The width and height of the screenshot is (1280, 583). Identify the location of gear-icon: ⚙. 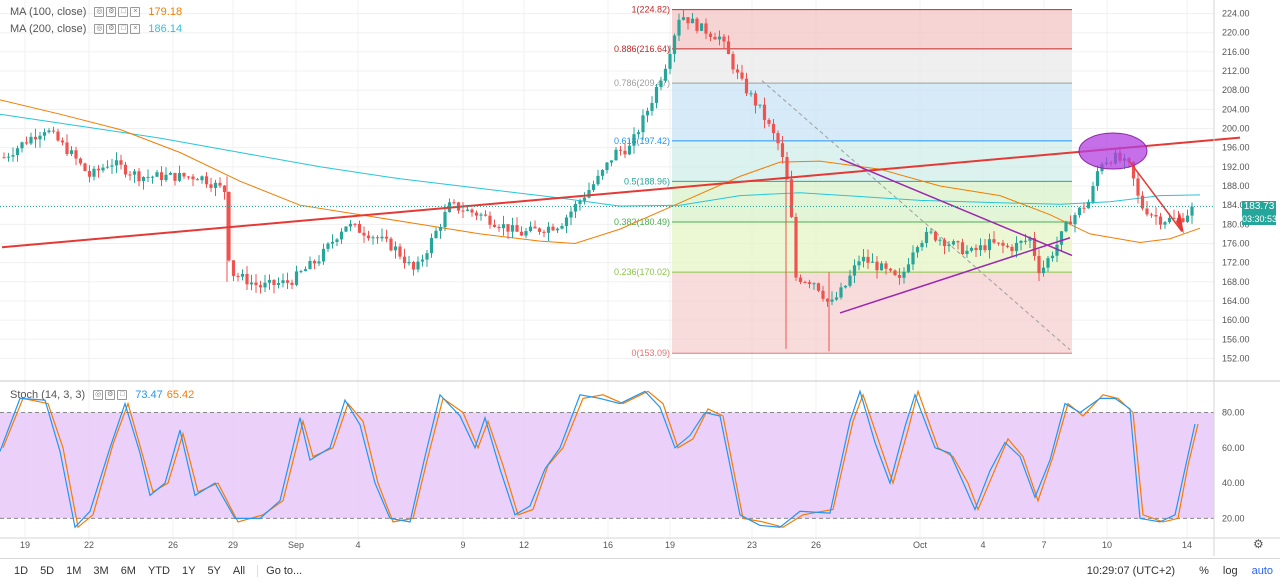
(1258, 544).